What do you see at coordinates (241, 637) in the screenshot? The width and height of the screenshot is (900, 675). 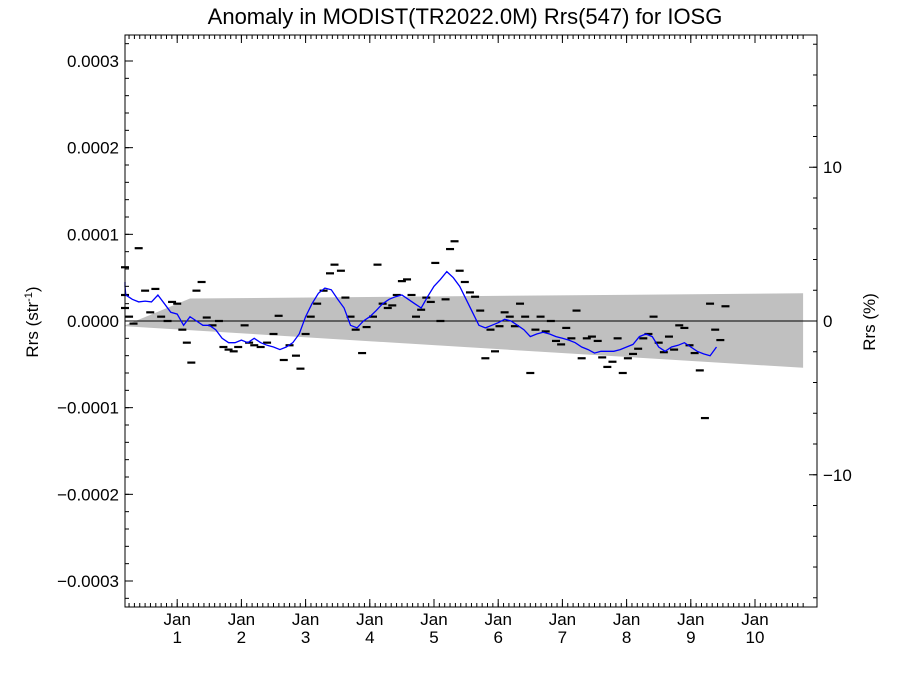 I see `x-tick-label-year: 2` at bounding box center [241, 637].